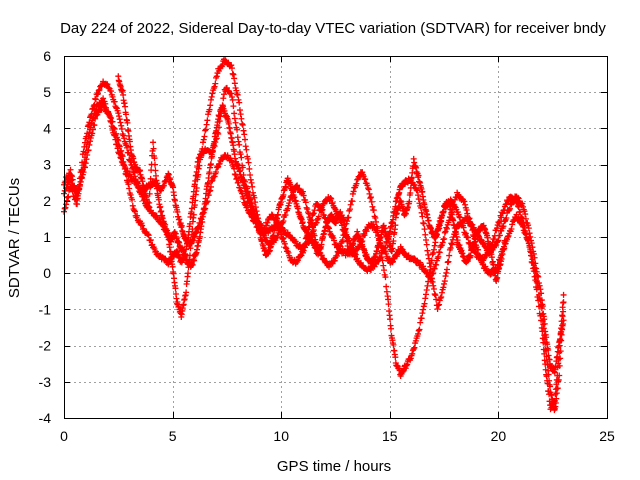 The width and height of the screenshot is (640, 480). What do you see at coordinates (334, 466) in the screenshot?
I see `x-axis-label: GPS time / hours` at bounding box center [334, 466].